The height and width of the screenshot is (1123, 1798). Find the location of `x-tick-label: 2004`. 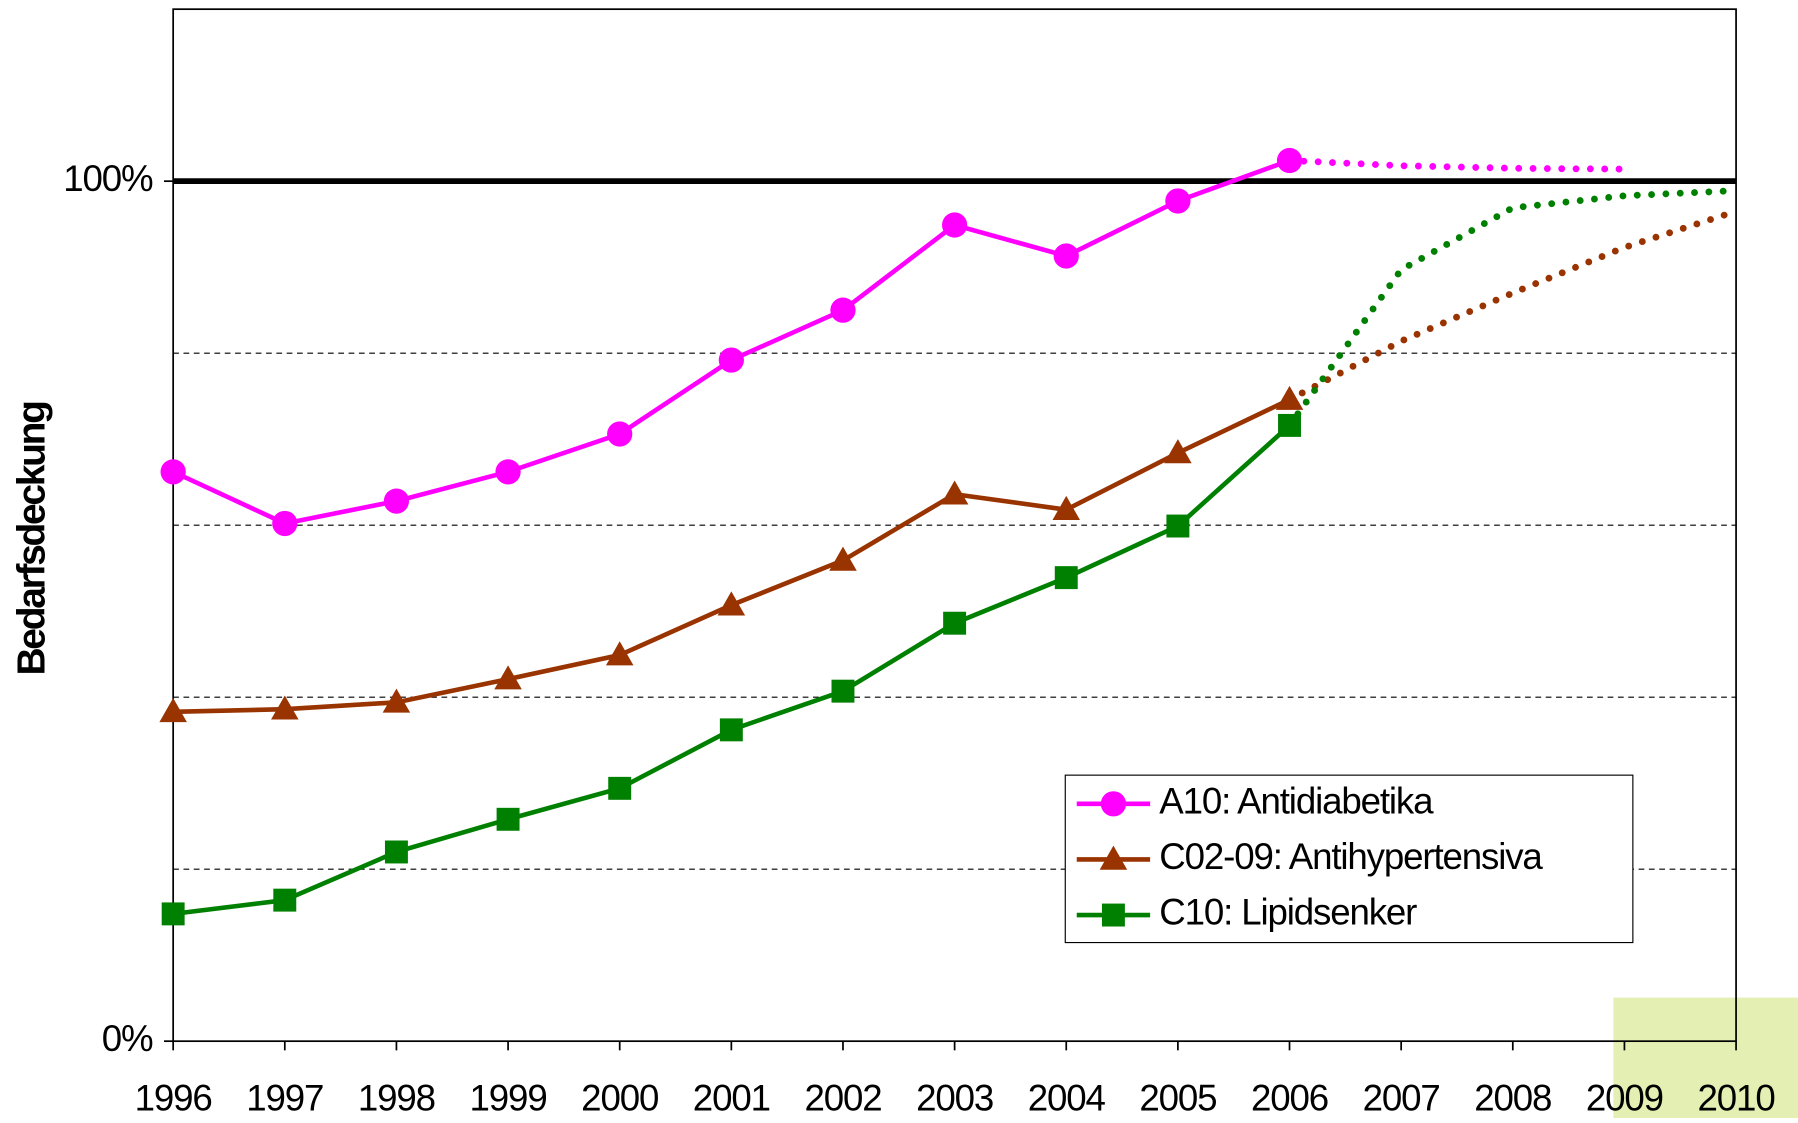

x-tick-label: 2004 is located at coordinates (1067, 1097).